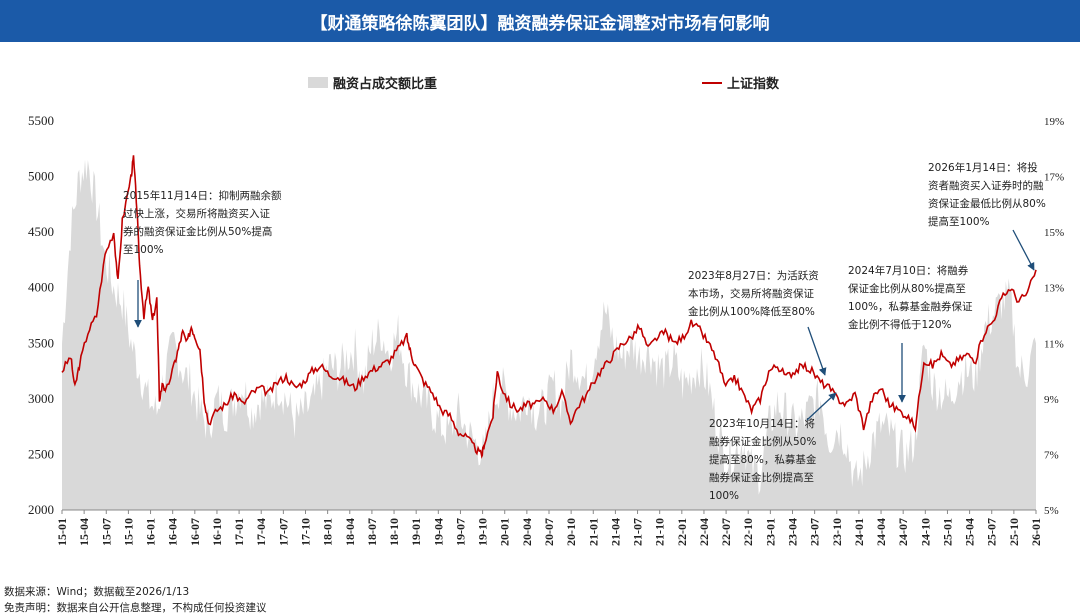 The height and width of the screenshot is (616, 1080). What do you see at coordinates (1054, 289) in the screenshot?
I see `right-axis-tick-label: 13%` at bounding box center [1054, 289].